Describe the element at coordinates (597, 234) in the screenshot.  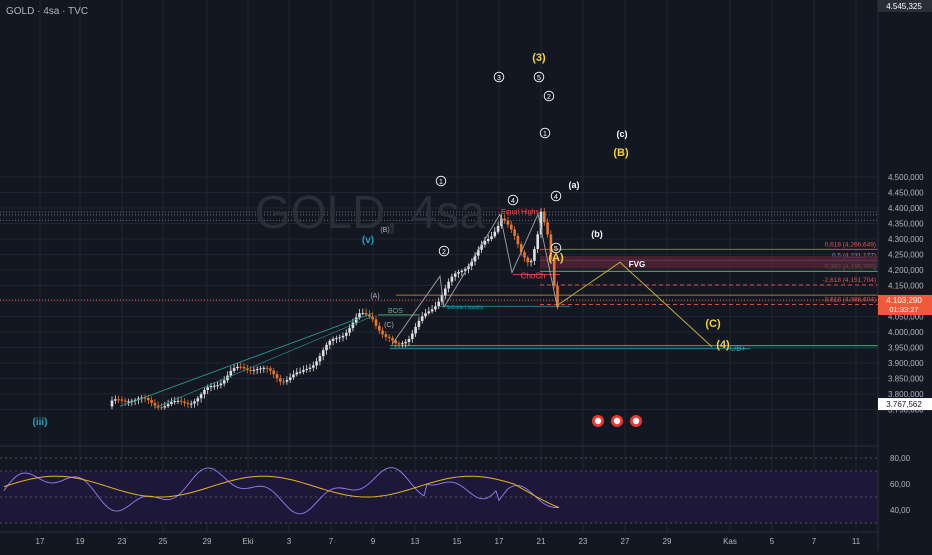
I see `sub-wave-b-label: (b)` at that location.